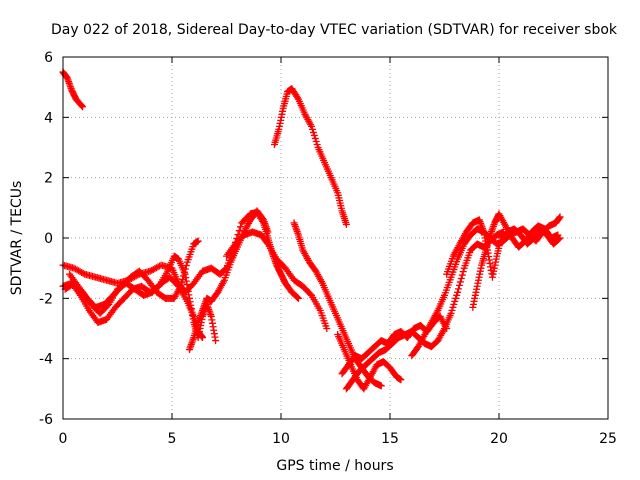 The image size is (640, 480). What do you see at coordinates (281, 439) in the screenshot?
I see `x-tick-label: 10` at bounding box center [281, 439].